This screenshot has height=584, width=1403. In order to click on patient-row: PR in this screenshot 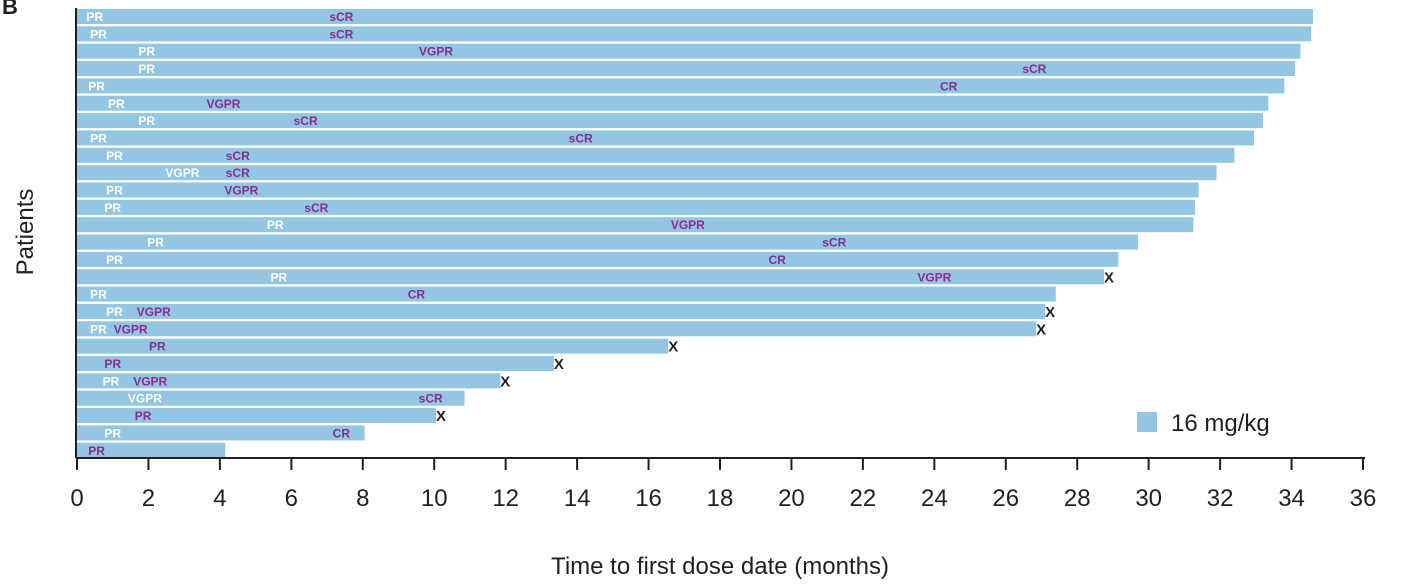, I will do `click(151, 450)`.